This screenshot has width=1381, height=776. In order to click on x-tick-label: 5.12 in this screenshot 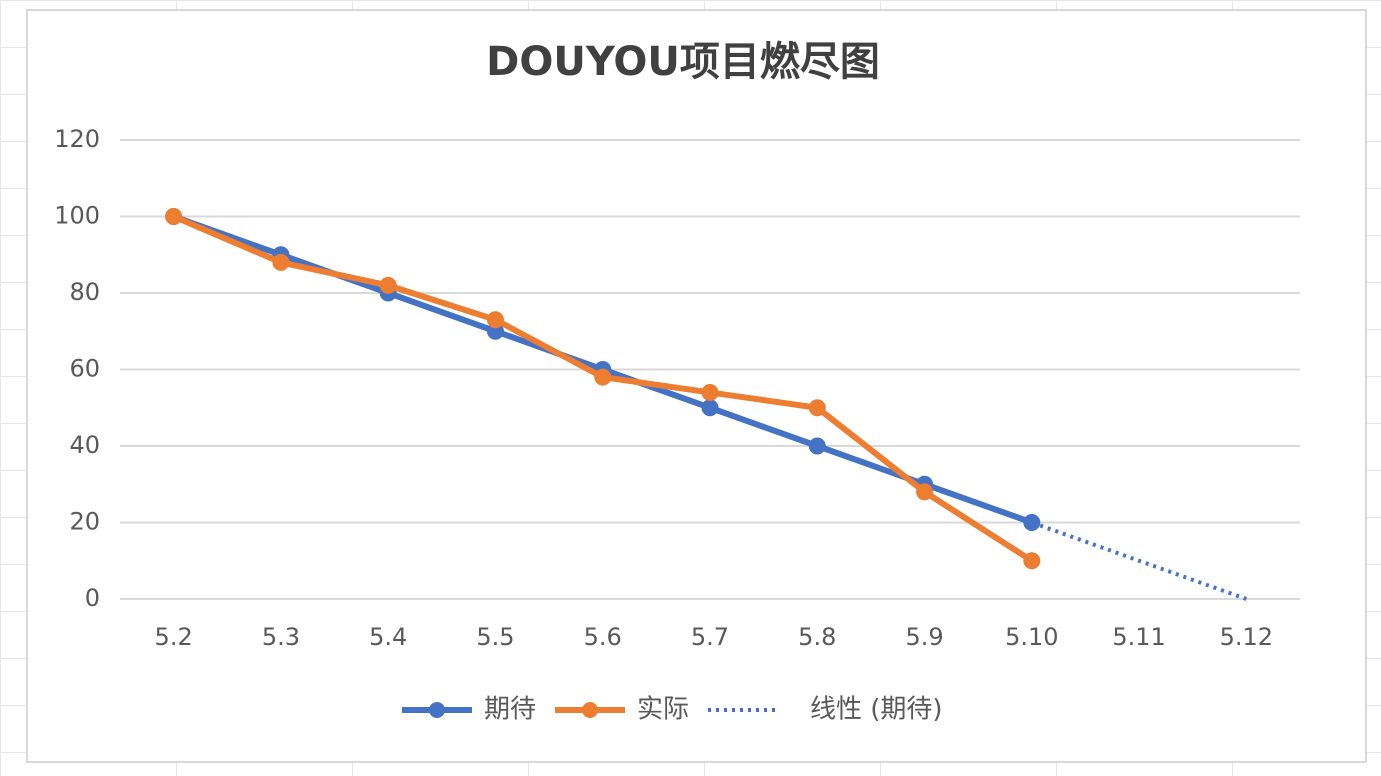, I will do `click(1246, 637)`.